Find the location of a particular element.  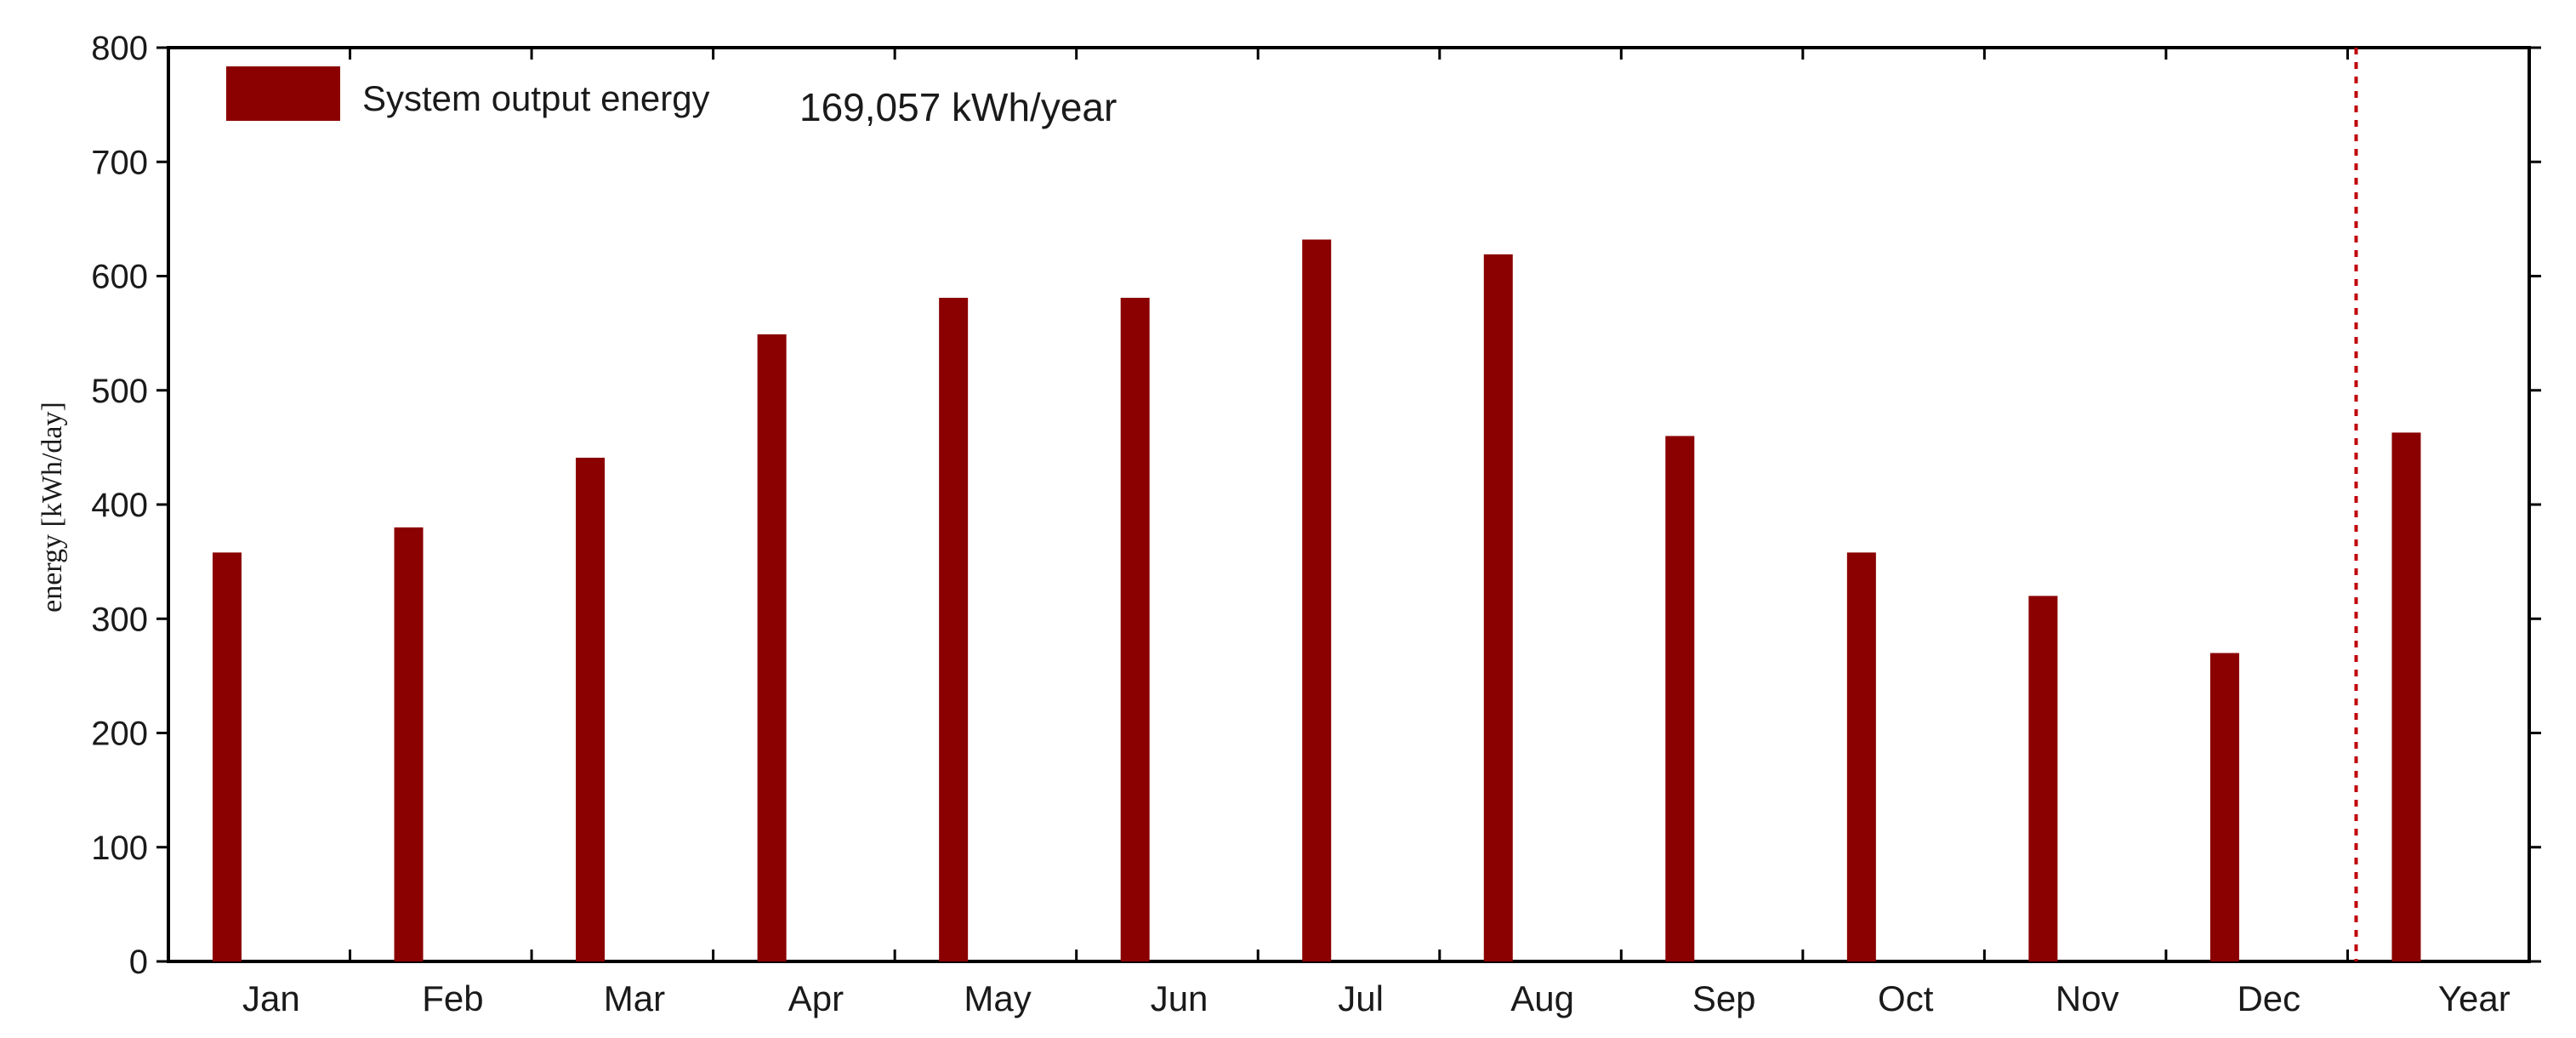

x-tick-label: Aug is located at coordinates (1542, 998).